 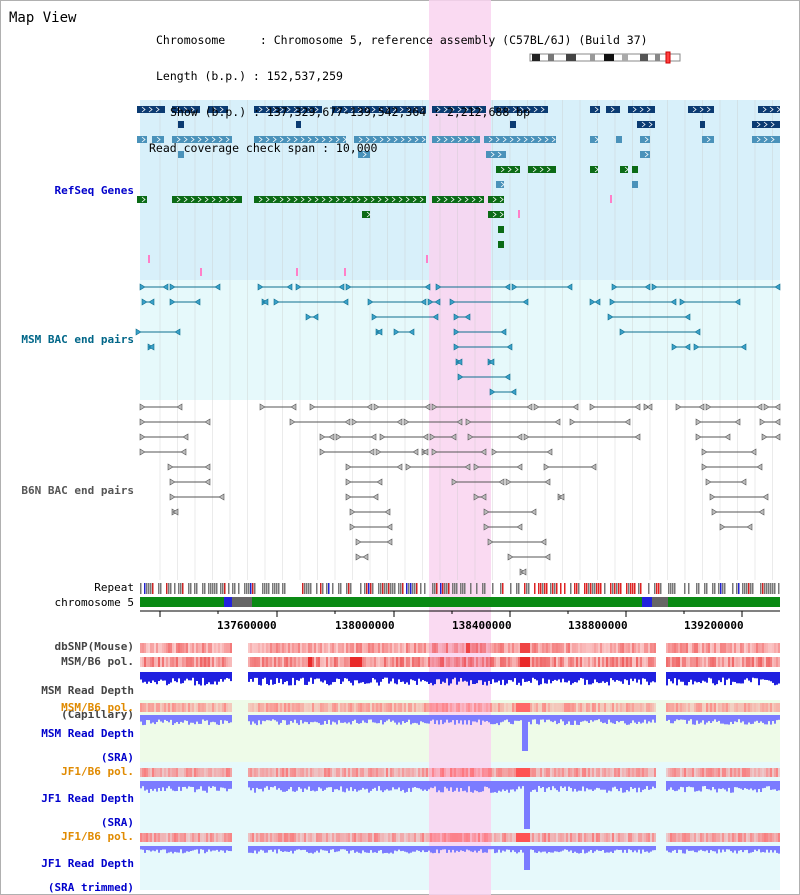 I want to click on track-label-msm-pol: MSM/B6 pol., so click(x=97, y=661).